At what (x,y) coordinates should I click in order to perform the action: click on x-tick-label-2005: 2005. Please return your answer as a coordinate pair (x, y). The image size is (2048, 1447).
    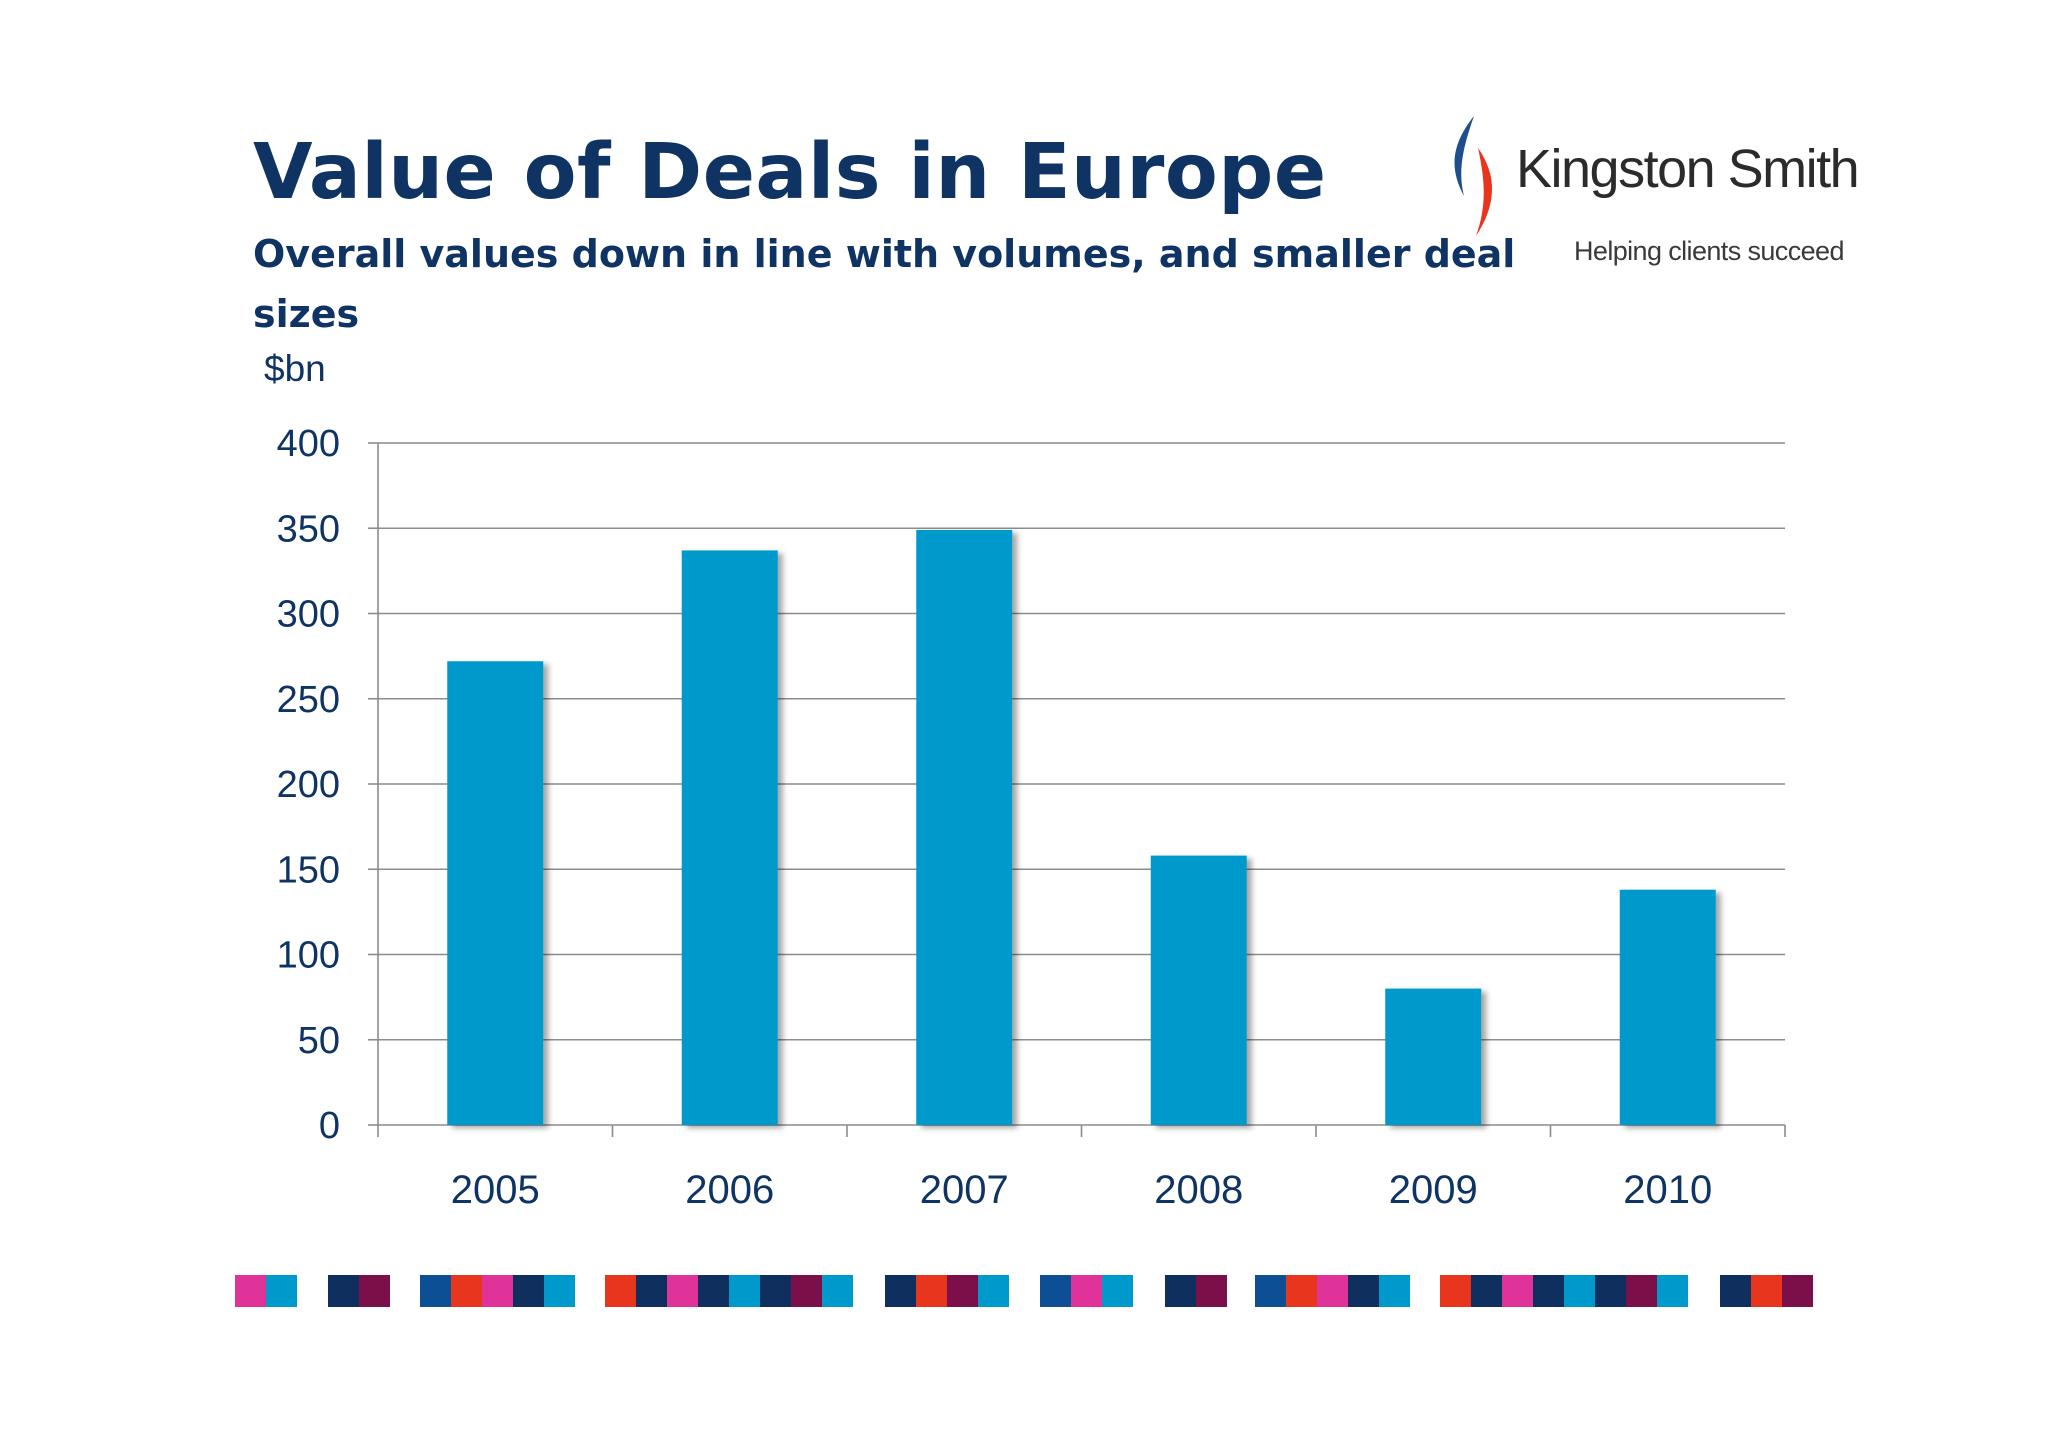
    Looking at the image, I should click on (495, 1190).